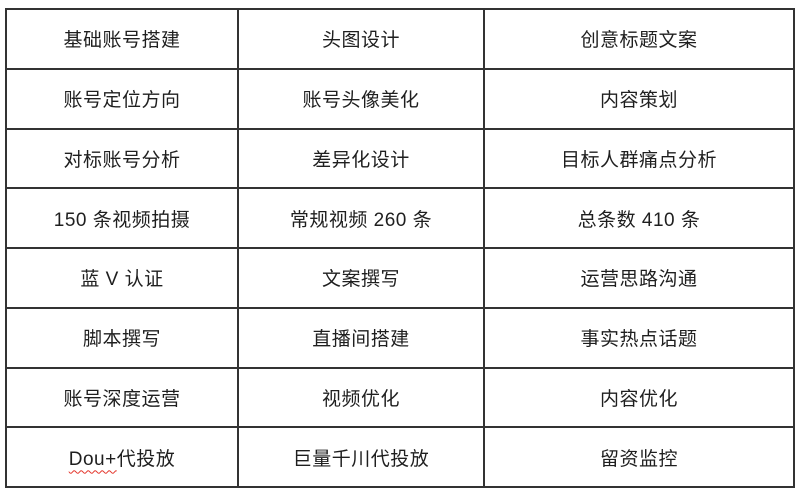  Describe the element at coordinates (361, 337) in the screenshot. I see `table-cell: 直播间搭建` at that location.